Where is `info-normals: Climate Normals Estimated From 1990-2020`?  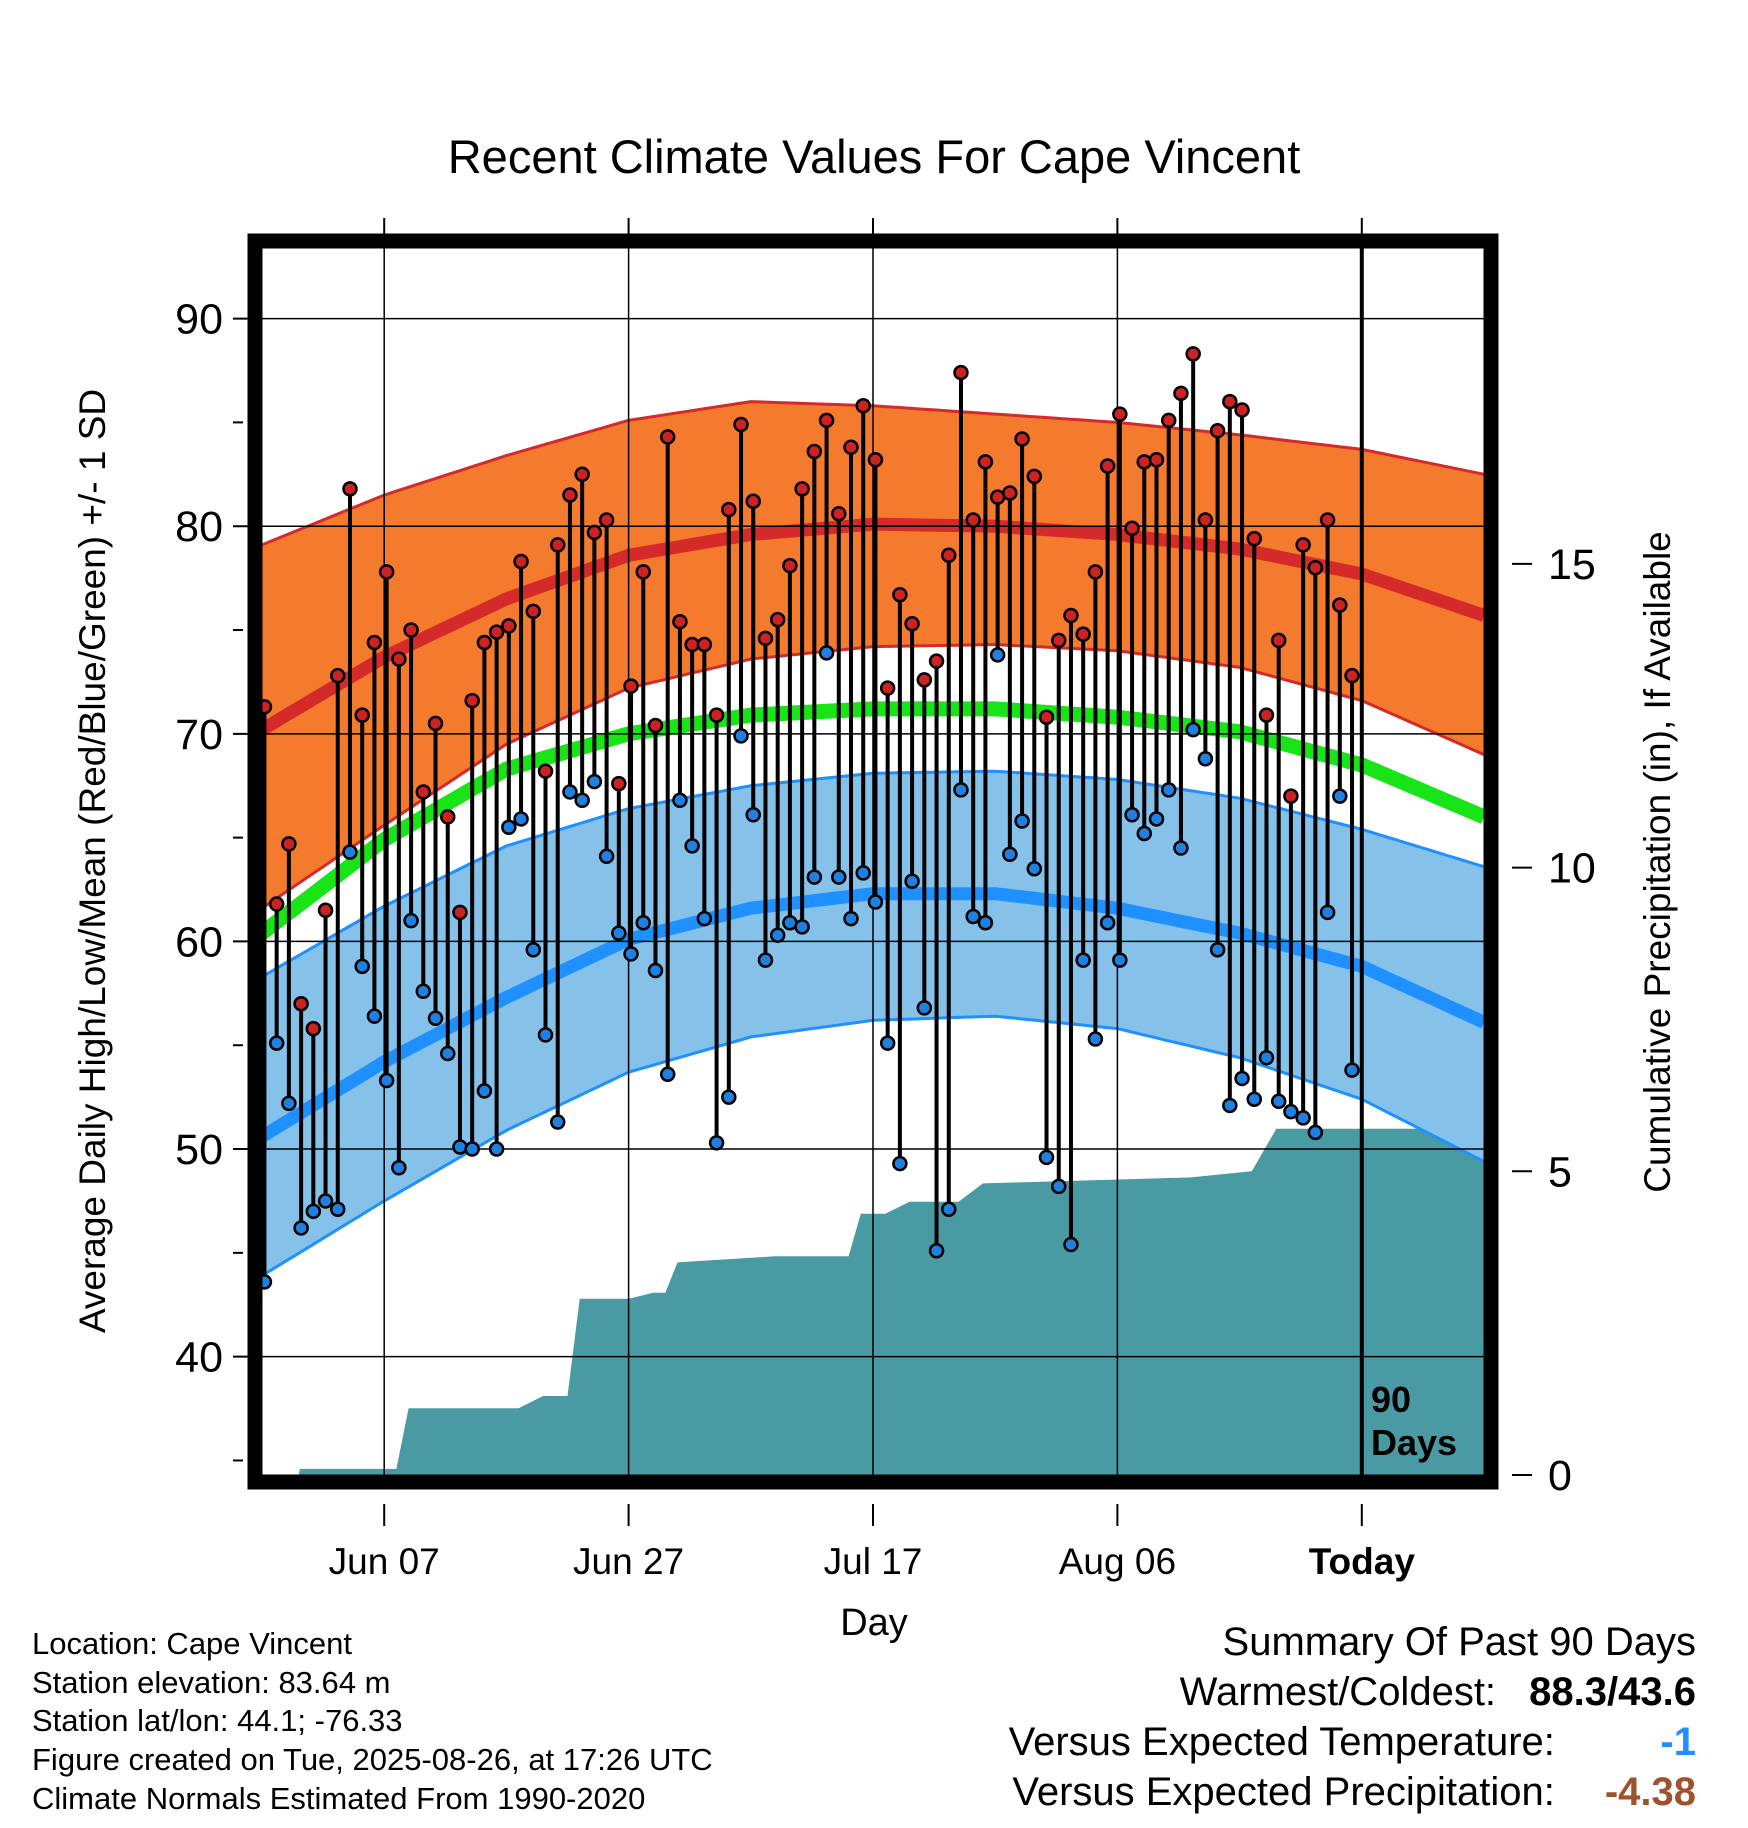 info-normals: Climate Normals Estimated From 1990-2020 is located at coordinates (339, 1798).